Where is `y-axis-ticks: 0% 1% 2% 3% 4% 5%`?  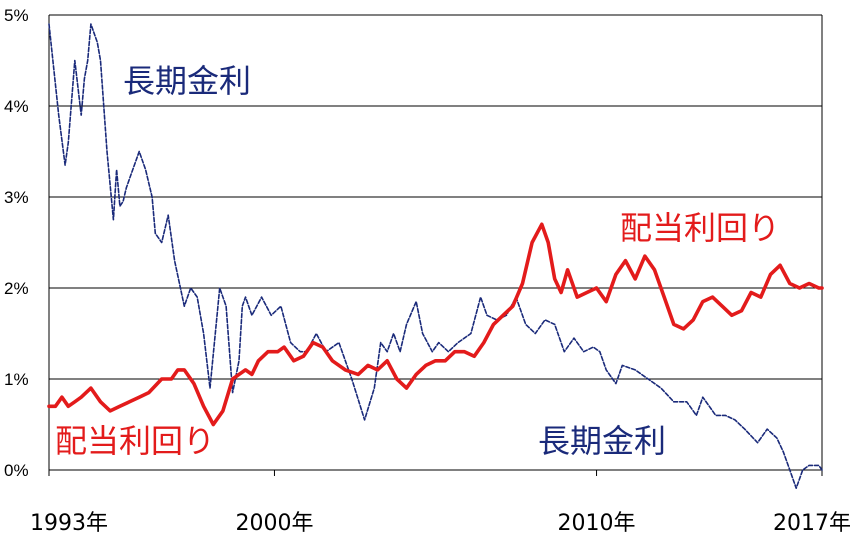 y-axis-ticks: 0% 1% 2% 3% 4% 5% is located at coordinates (16, 243).